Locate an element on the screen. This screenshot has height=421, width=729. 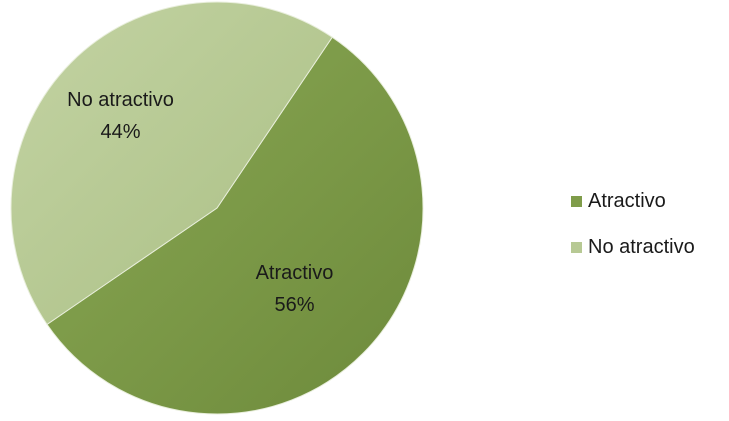
slice-label-percent: 44% is located at coordinates (121, 132).